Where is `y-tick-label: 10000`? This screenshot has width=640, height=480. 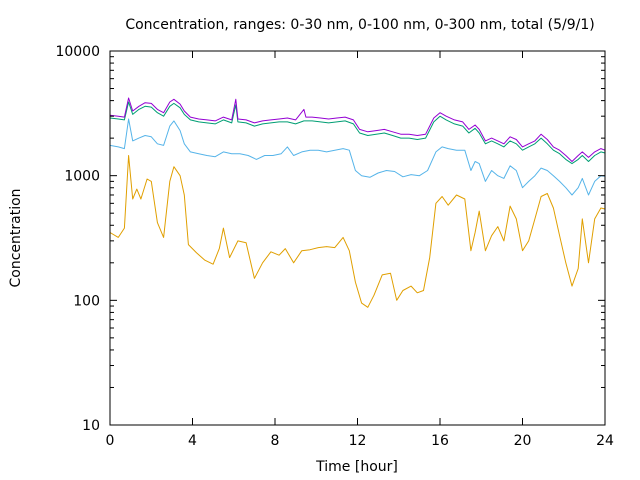 y-tick-label: 10000 is located at coordinates (77, 52).